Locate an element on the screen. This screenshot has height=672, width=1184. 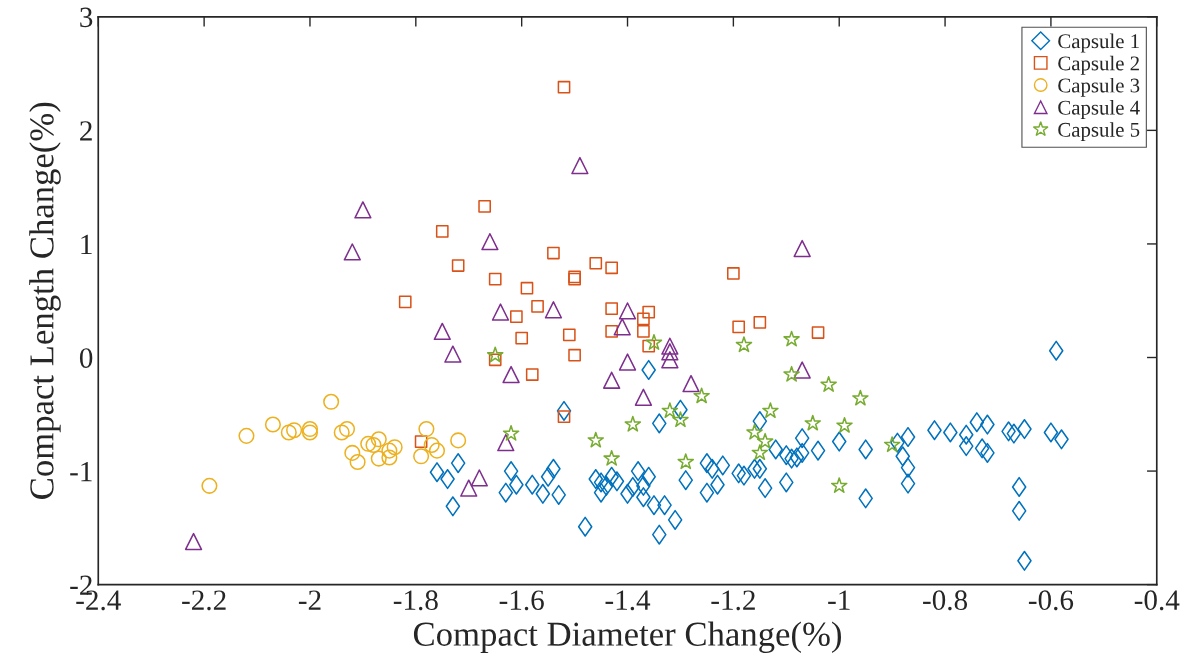
y-tick-label: 1 is located at coordinates (86, 244).